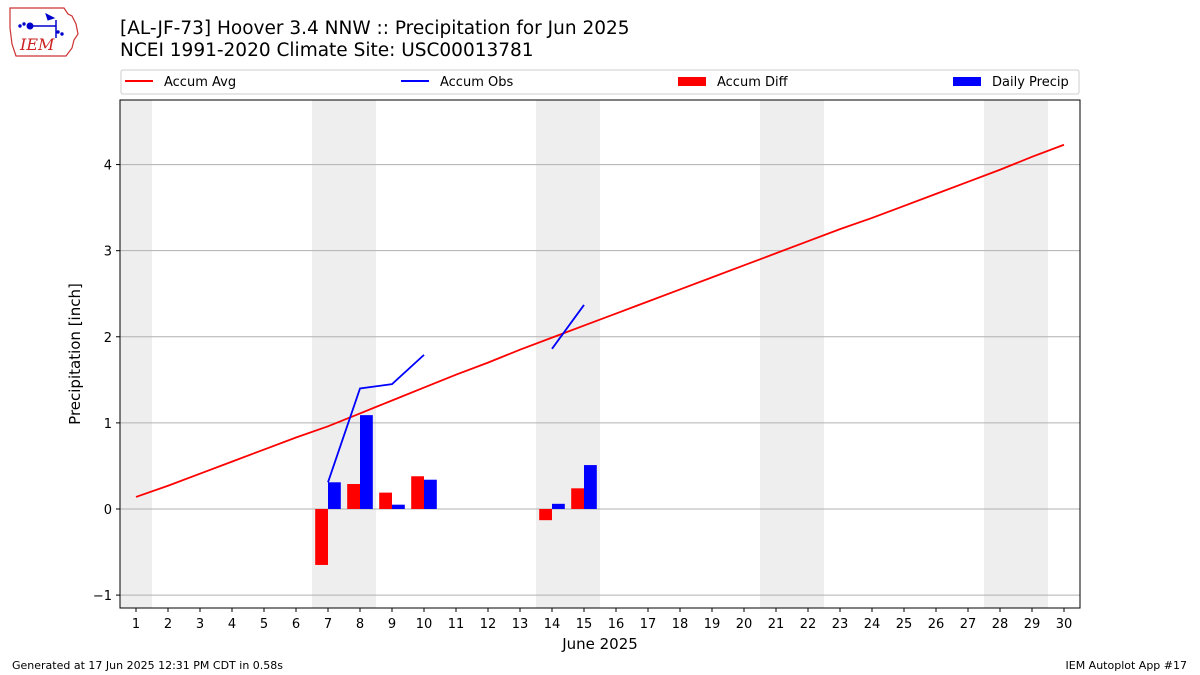 The width and height of the screenshot is (1200, 675). What do you see at coordinates (968, 624) in the screenshot?
I see `x-tick-label: 27` at bounding box center [968, 624].